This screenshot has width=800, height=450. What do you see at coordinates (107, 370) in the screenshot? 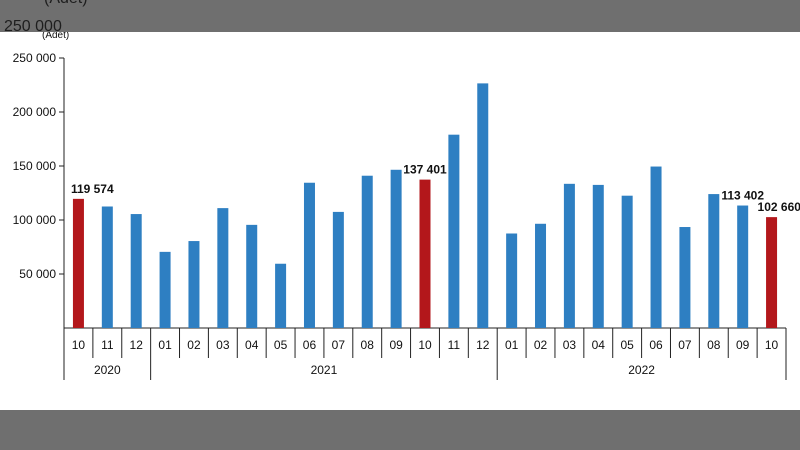
I see `year-label: 2020` at bounding box center [107, 370].